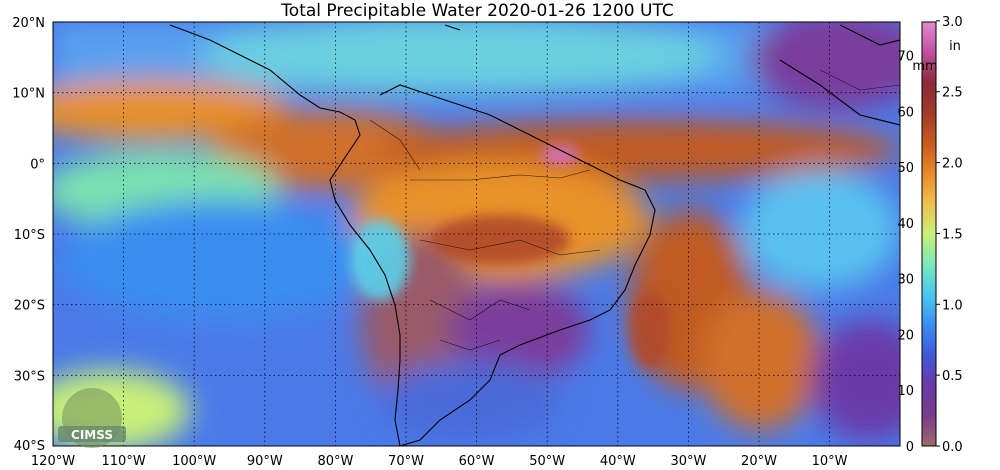  I want to click on lat-label: 10°S, so click(29, 235).